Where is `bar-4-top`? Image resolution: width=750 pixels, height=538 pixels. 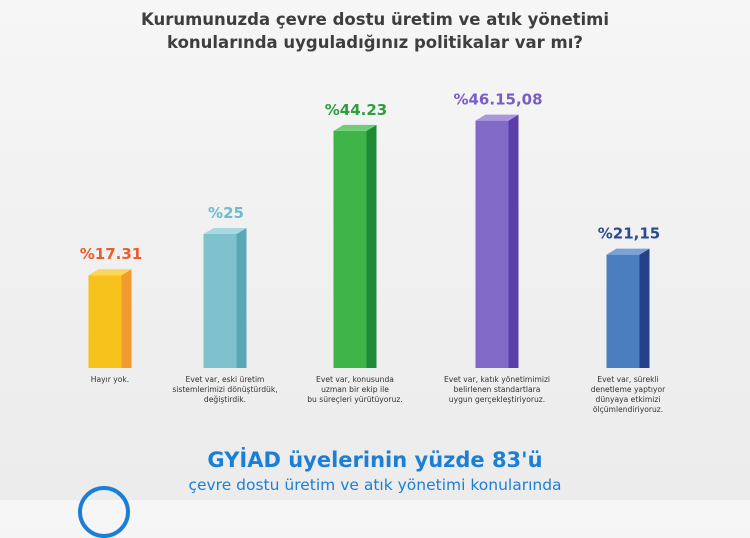 bar-4-top is located at coordinates (497, 117).